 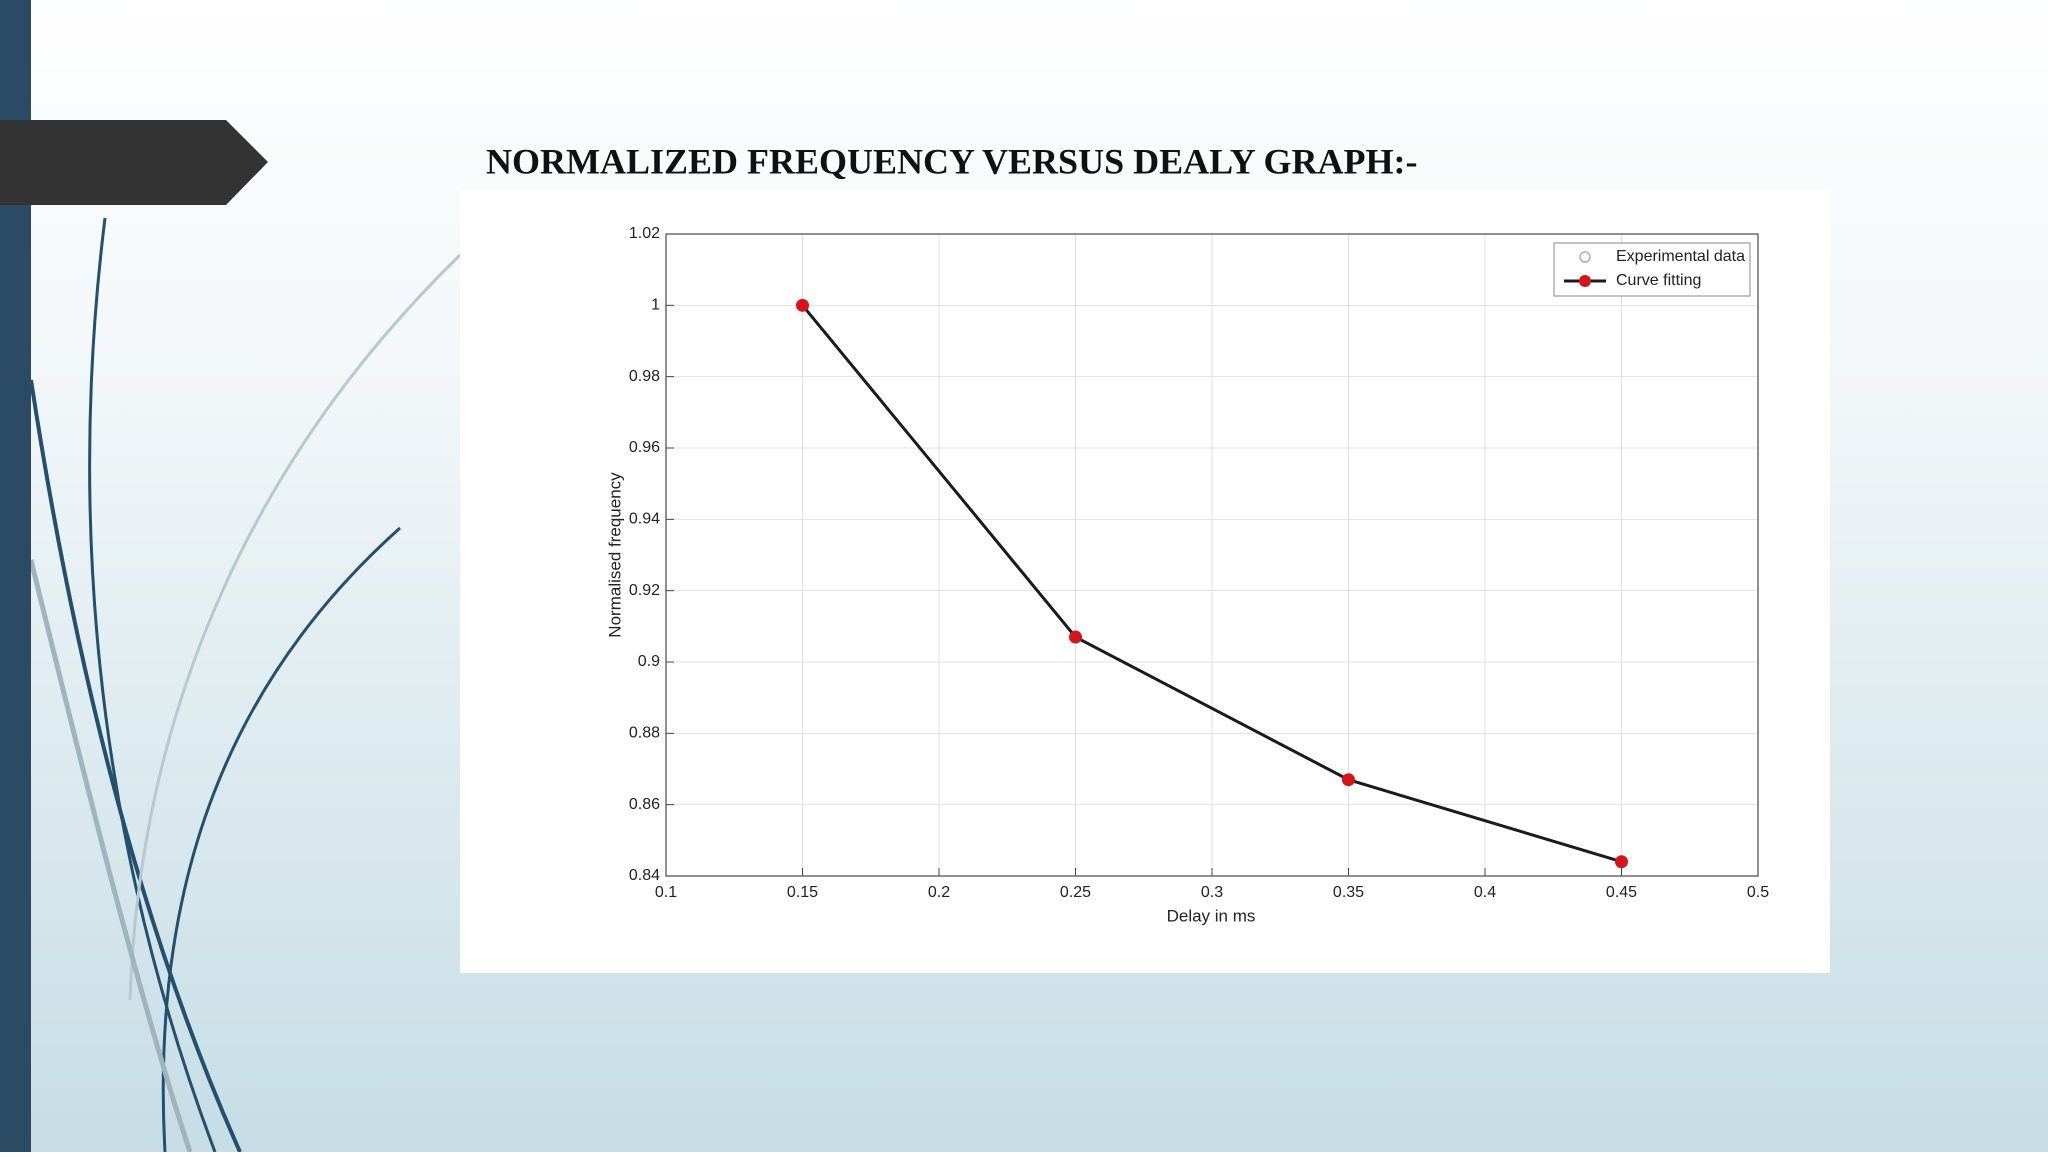 What do you see at coordinates (1075, 892) in the screenshot?
I see `x-tick-label: 0.25` at bounding box center [1075, 892].